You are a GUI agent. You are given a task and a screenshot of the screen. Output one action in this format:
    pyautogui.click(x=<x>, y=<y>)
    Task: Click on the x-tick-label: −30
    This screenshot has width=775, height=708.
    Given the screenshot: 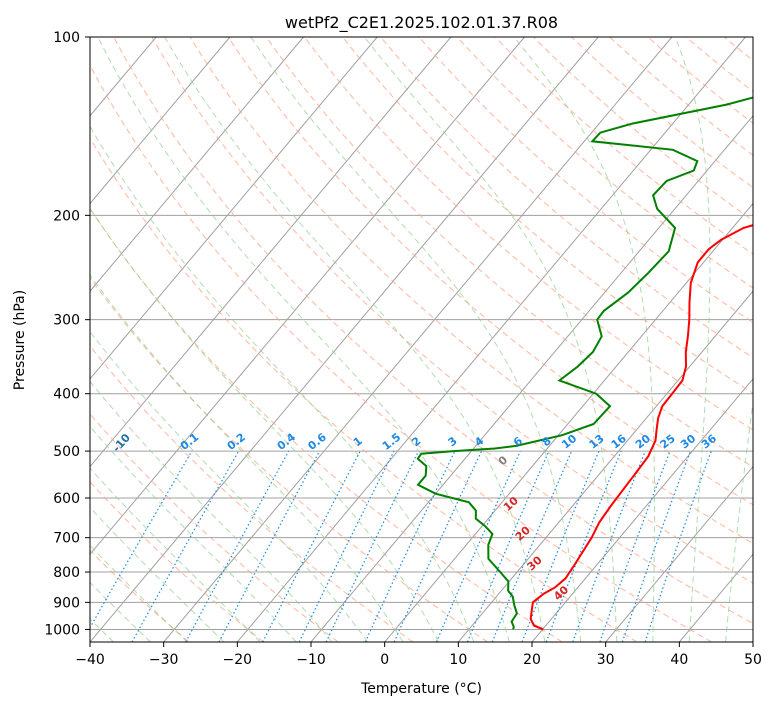 What is the action you would take?
    pyautogui.click(x=164, y=660)
    